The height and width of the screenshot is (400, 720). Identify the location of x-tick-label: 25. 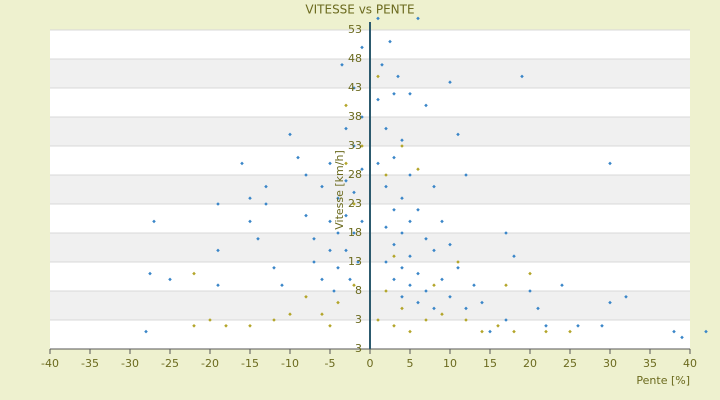
(570, 363).